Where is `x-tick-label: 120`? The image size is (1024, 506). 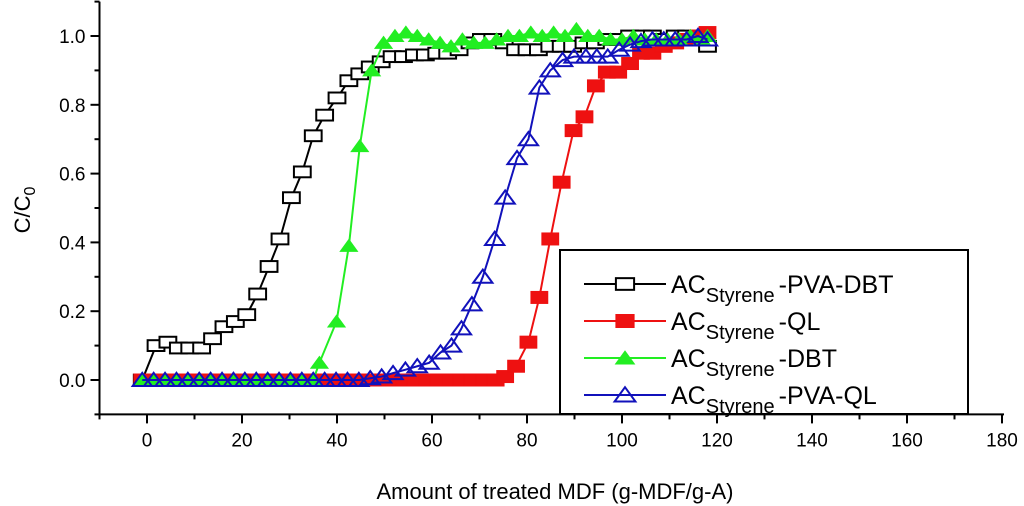
x-tick-label: 120 is located at coordinates (717, 440).